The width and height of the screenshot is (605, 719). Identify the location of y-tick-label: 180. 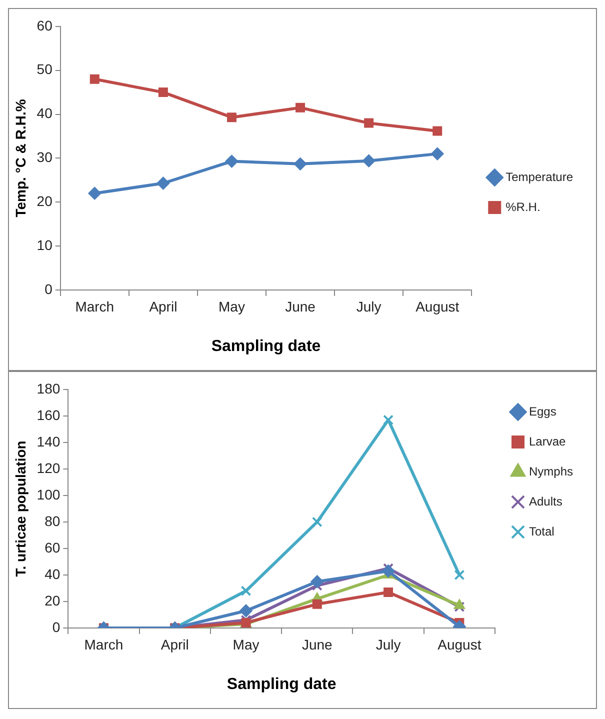
(48, 388).